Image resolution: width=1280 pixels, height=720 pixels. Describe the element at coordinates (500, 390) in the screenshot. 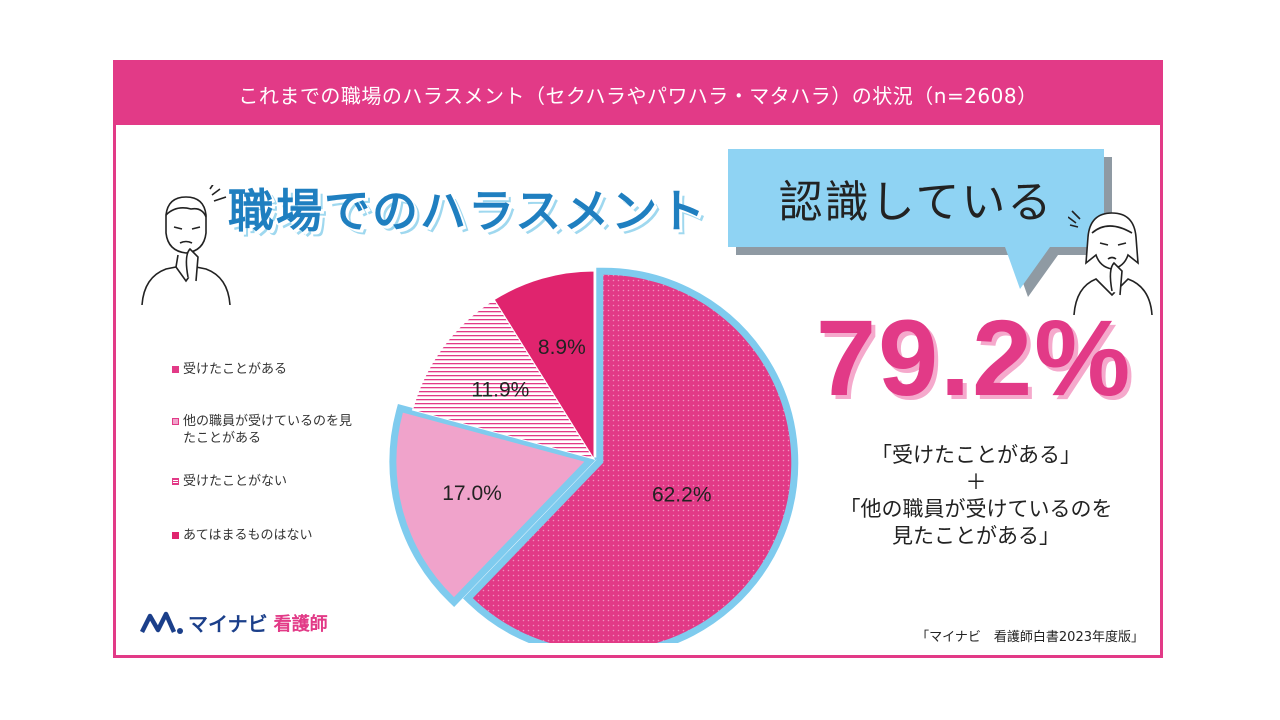

I see `pie-slice-not-received-label: 11.9%` at that location.